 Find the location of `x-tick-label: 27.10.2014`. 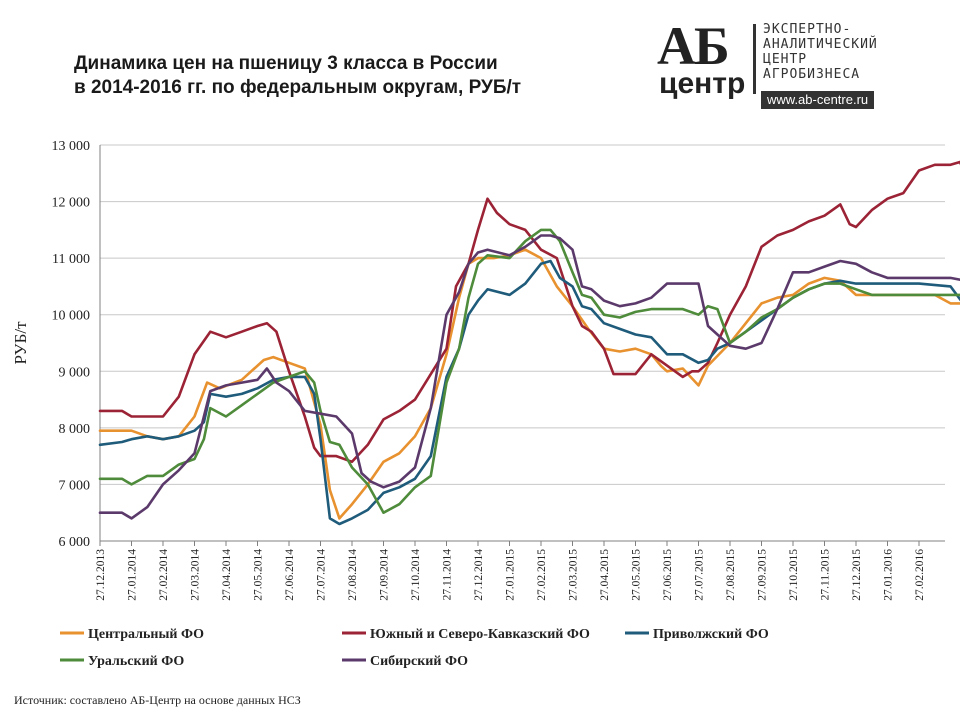

x-tick-label: 27.10.2014 is located at coordinates (416, 575).